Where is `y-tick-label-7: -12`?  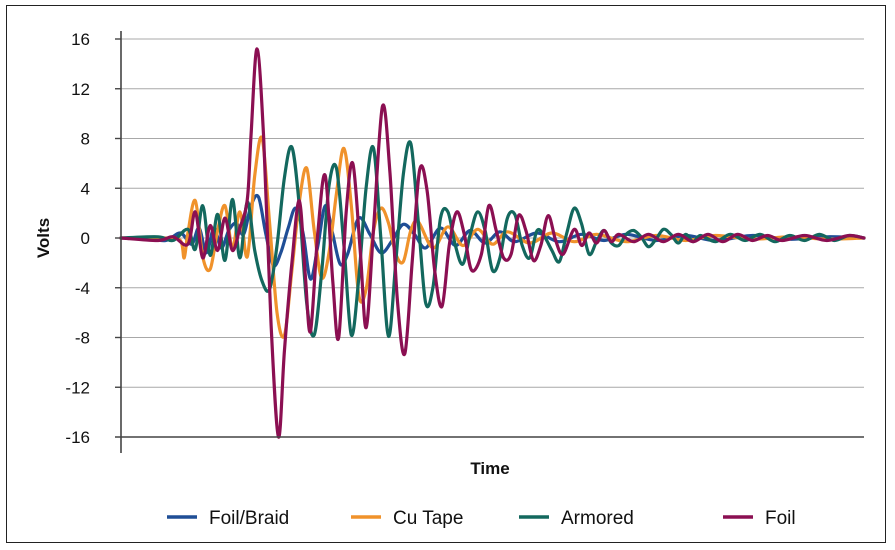 y-tick-label-7: -12 is located at coordinates (77, 387).